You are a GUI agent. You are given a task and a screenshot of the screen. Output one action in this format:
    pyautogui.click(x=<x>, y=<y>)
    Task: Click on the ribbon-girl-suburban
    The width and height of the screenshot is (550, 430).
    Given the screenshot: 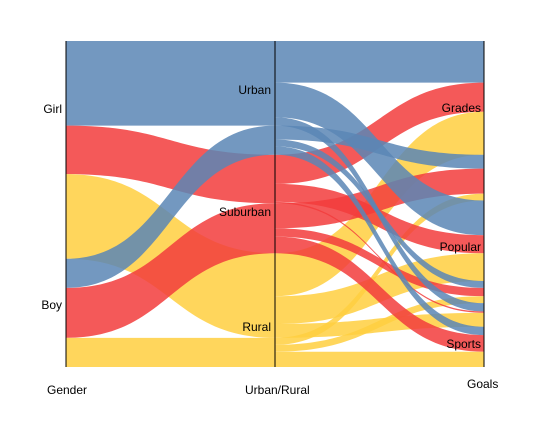 What is the action you would take?
    pyautogui.click(x=170, y=164)
    